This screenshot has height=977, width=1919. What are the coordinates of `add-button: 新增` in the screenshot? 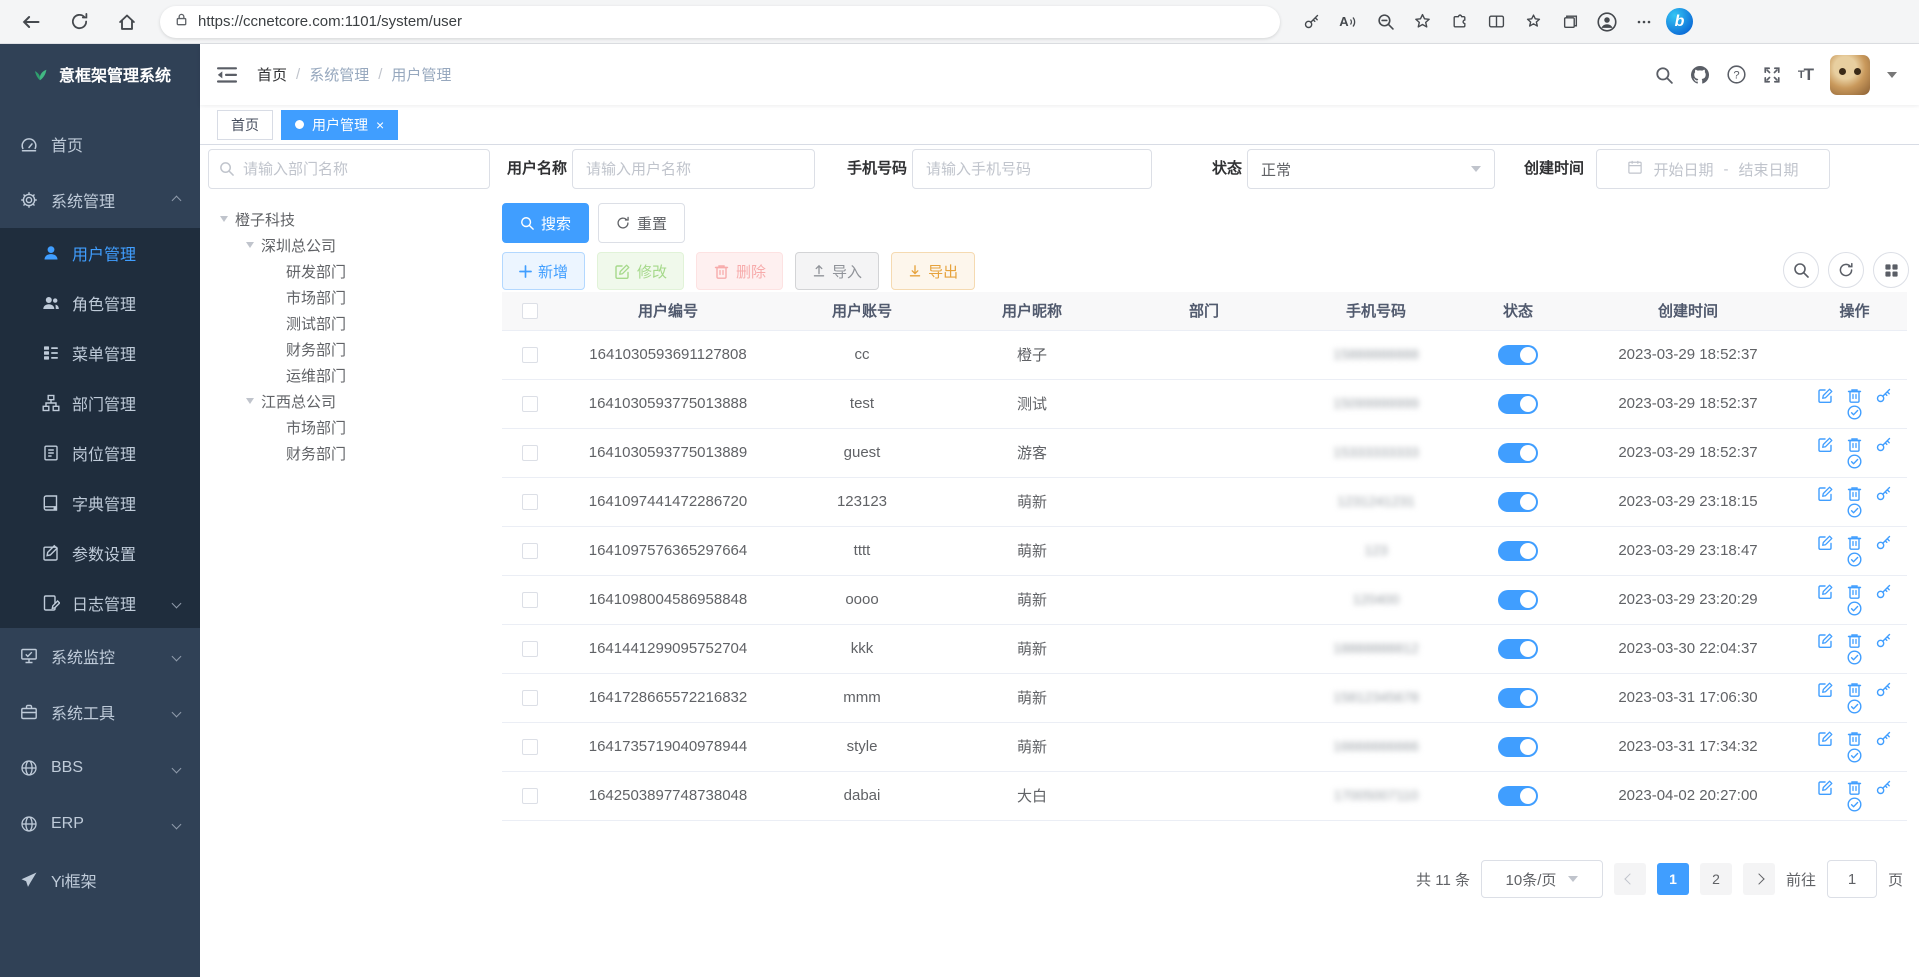 It's located at (544, 271).